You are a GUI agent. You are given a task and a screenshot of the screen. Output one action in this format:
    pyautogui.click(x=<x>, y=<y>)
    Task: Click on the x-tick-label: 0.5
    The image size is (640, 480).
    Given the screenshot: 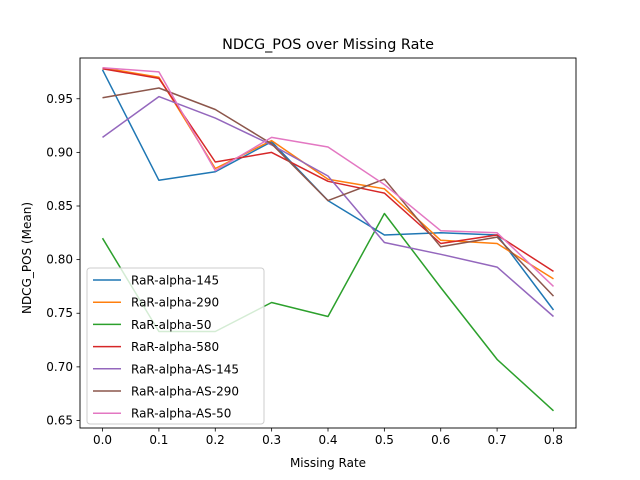 What is the action you would take?
    pyautogui.click(x=384, y=440)
    